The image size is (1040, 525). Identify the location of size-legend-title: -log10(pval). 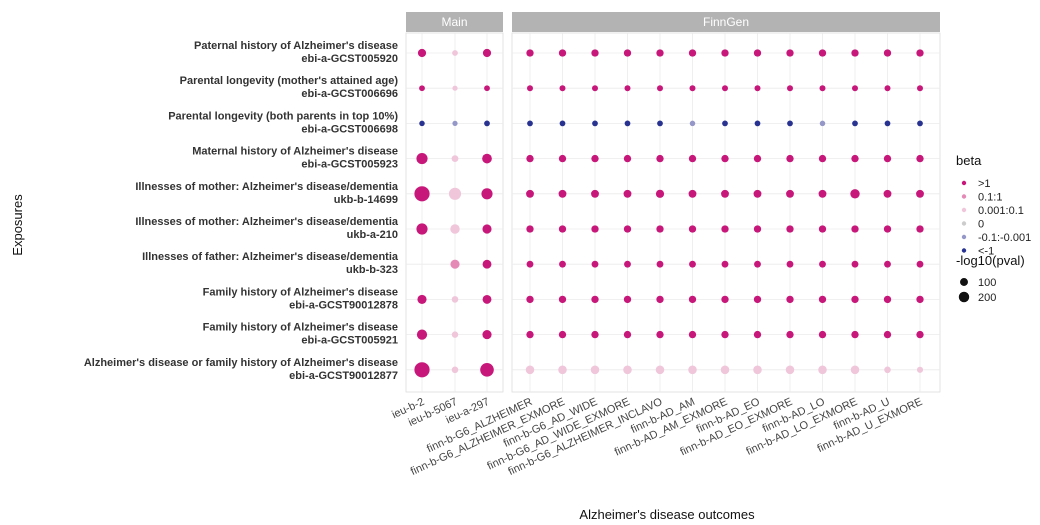
(990, 260).